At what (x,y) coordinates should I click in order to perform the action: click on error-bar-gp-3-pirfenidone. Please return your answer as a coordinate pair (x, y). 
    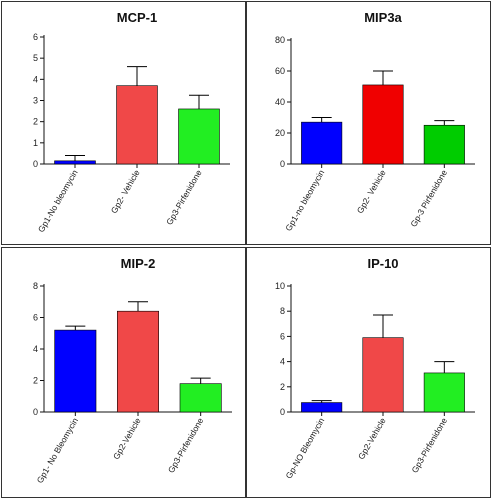
    Looking at the image, I should click on (444, 123).